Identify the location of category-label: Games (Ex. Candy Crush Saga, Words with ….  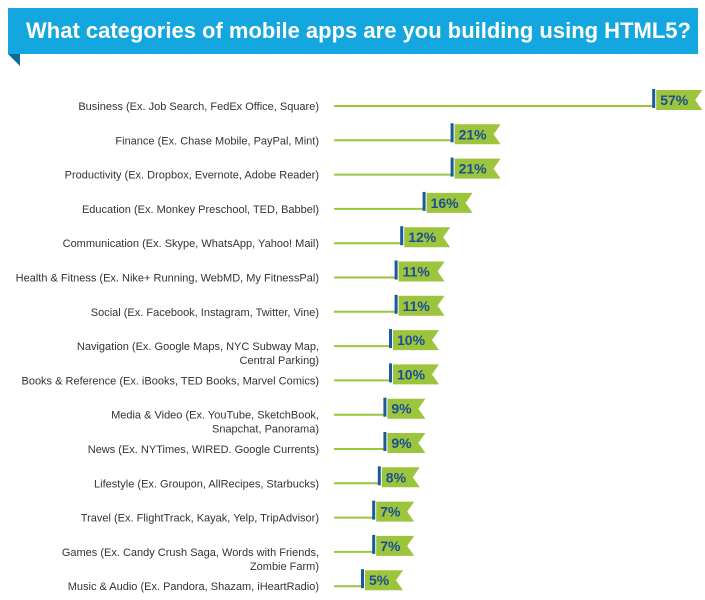
(190, 560).